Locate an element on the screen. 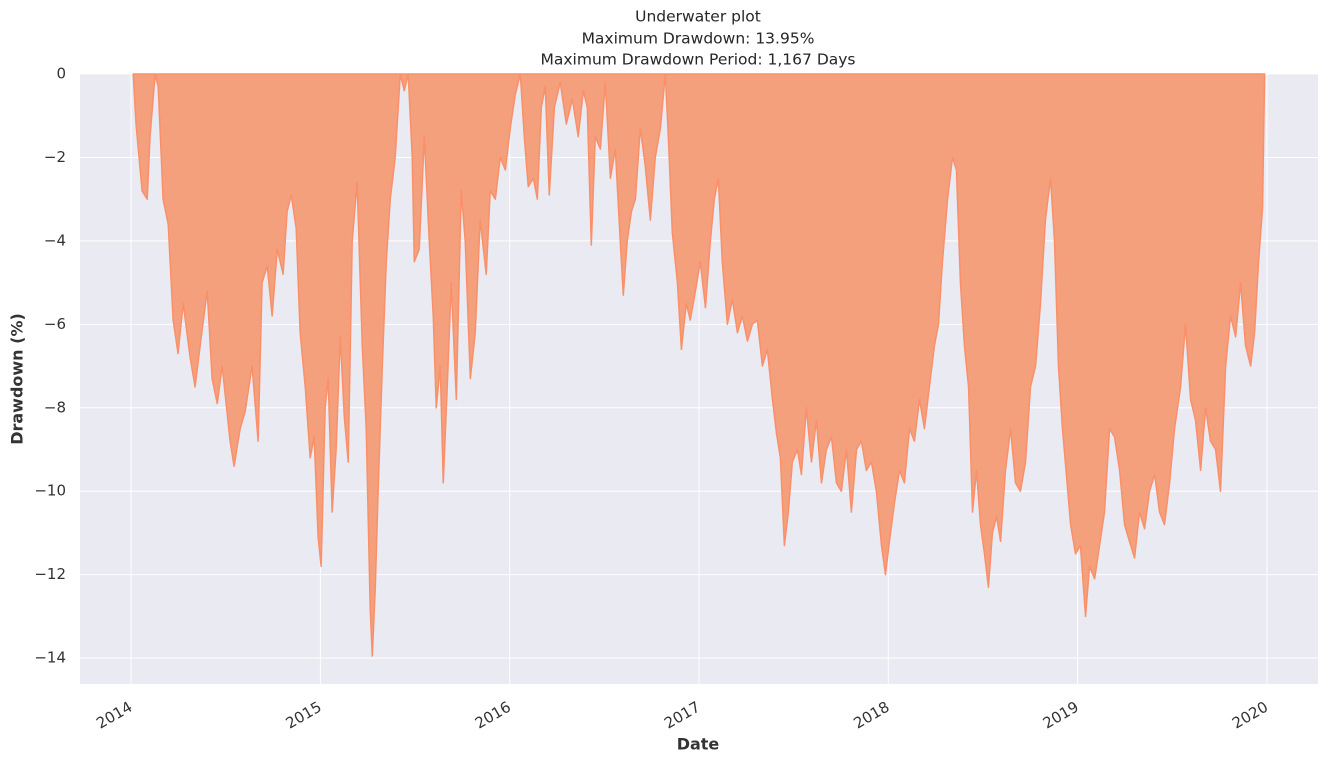 The width and height of the screenshot is (1328, 764). chart-subtitle: Maximum Drawdown Period: 1,167 Days is located at coordinates (698, 60).